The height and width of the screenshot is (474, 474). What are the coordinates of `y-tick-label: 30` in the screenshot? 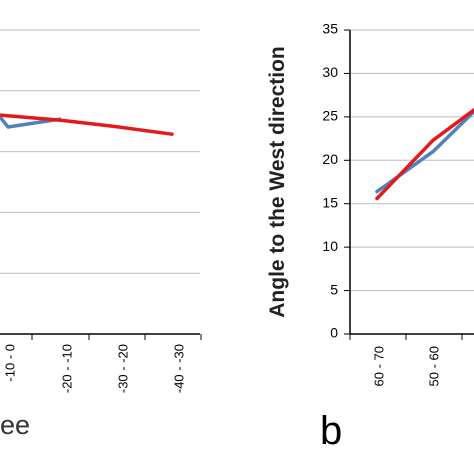 It's located at (330, 72).